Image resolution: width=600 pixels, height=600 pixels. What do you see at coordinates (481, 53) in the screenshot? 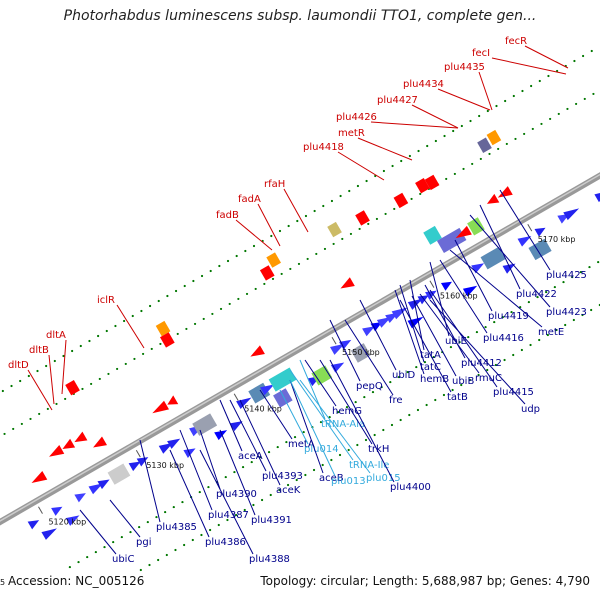
I see `gene-label-fecI: fecI` at bounding box center [481, 53].